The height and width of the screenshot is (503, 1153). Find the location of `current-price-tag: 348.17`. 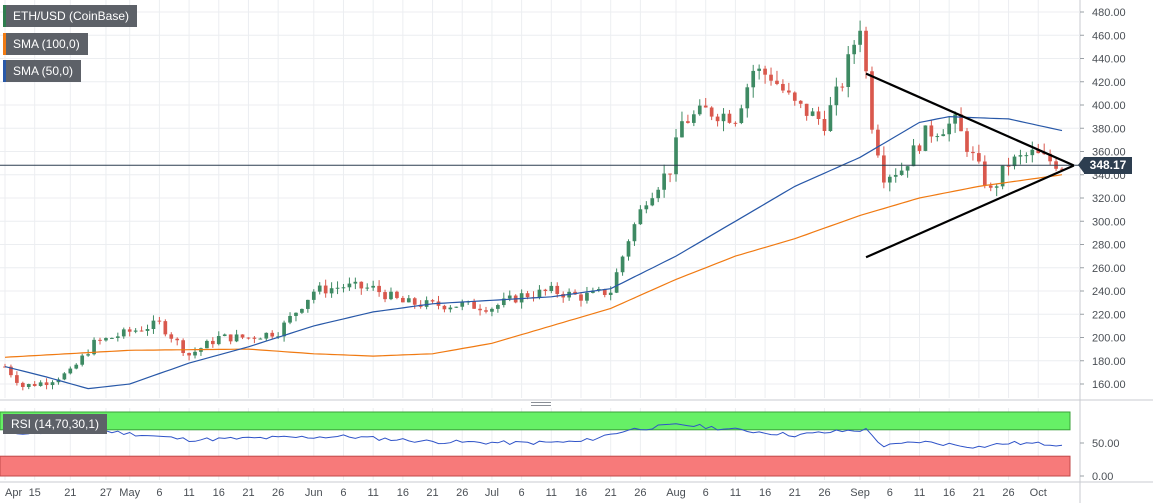

current-price-tag: 348.17 is located at coordinates (1105, 165).